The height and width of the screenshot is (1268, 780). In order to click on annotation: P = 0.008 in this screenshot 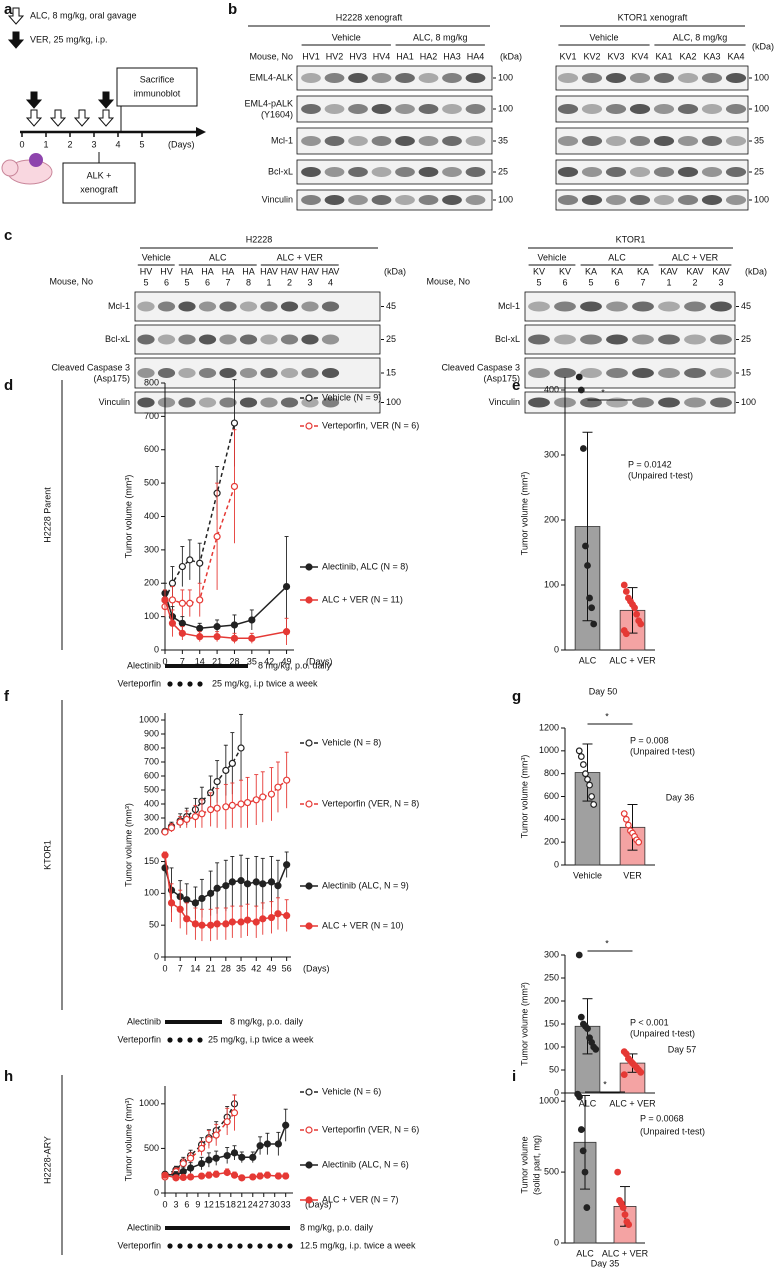, I will do `click(649, 740)`.